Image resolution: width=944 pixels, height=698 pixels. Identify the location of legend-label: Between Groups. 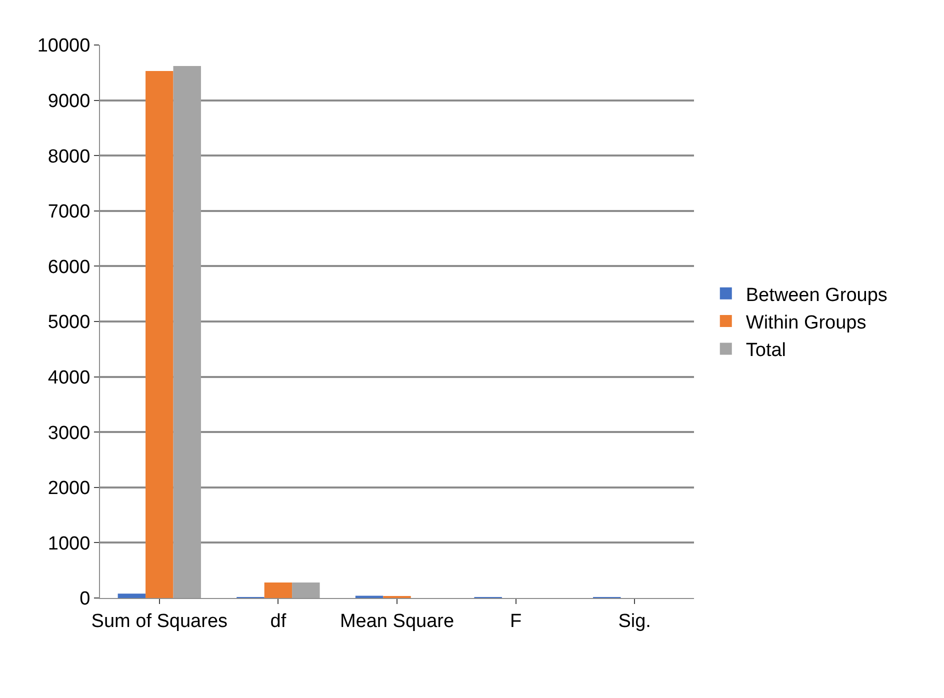
(817, 295).